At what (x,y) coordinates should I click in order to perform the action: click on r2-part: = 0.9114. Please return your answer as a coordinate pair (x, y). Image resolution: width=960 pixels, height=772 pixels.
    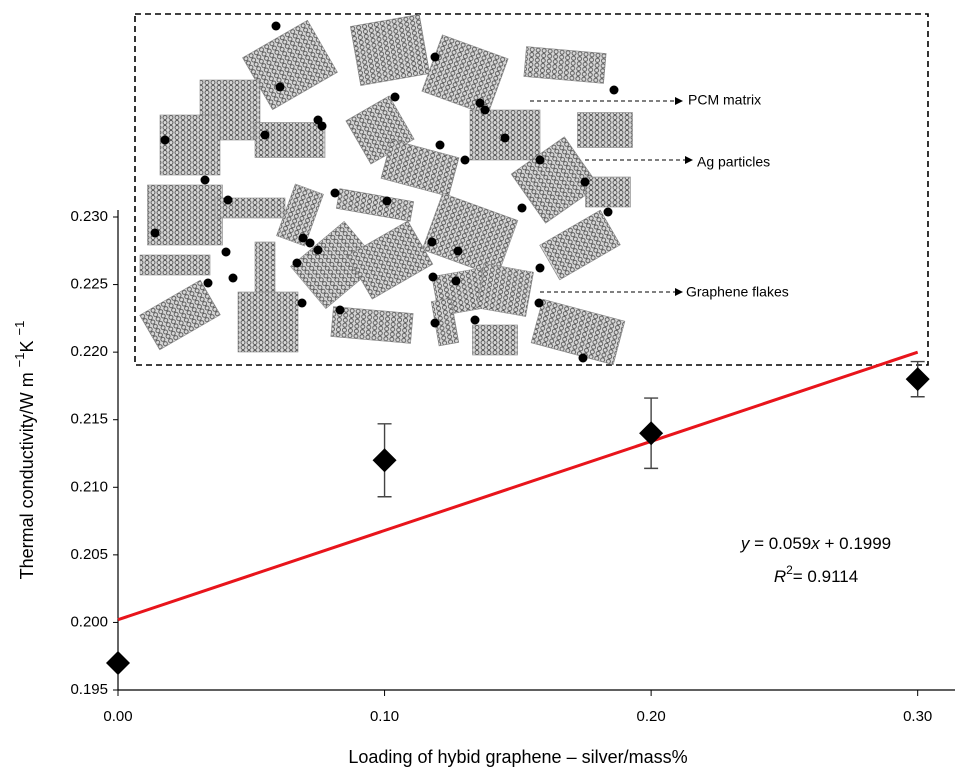
    Looking at the image, I should click on (825, 576).